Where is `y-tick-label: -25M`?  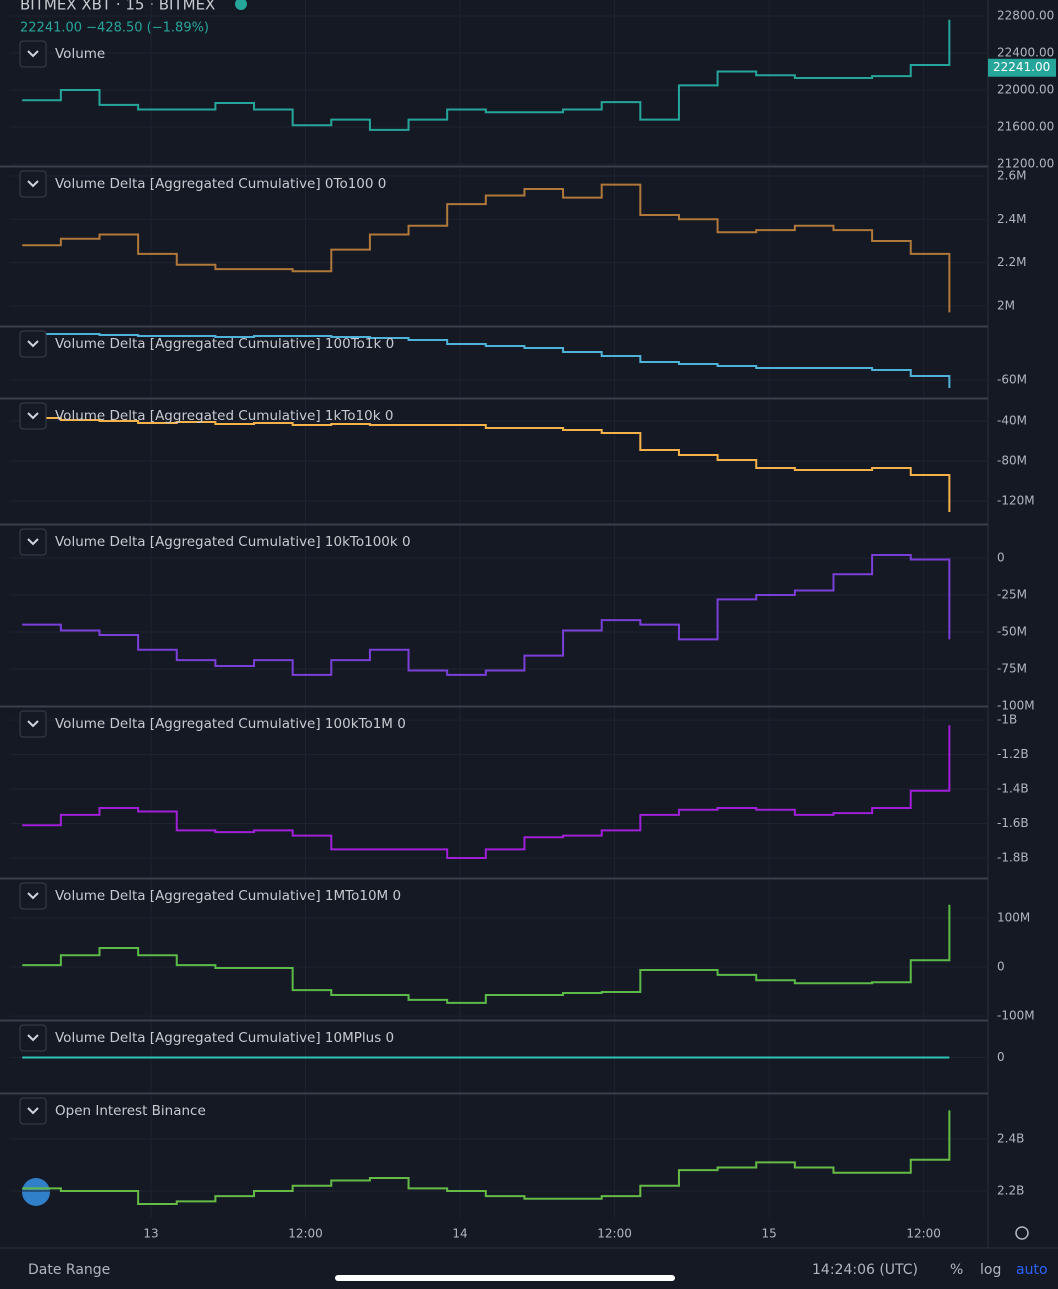
y-tick-label: -25M is located at coordinates (1012, 594).